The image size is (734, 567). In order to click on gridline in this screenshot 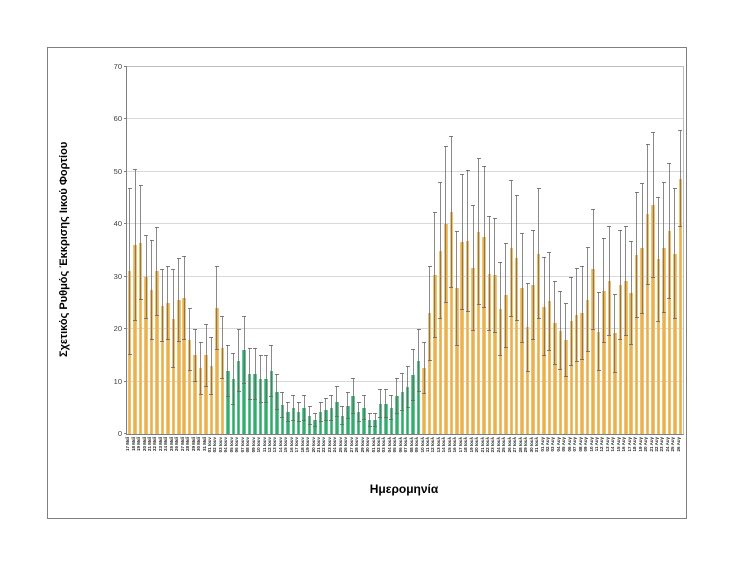, I will do `click(405, 276)`.